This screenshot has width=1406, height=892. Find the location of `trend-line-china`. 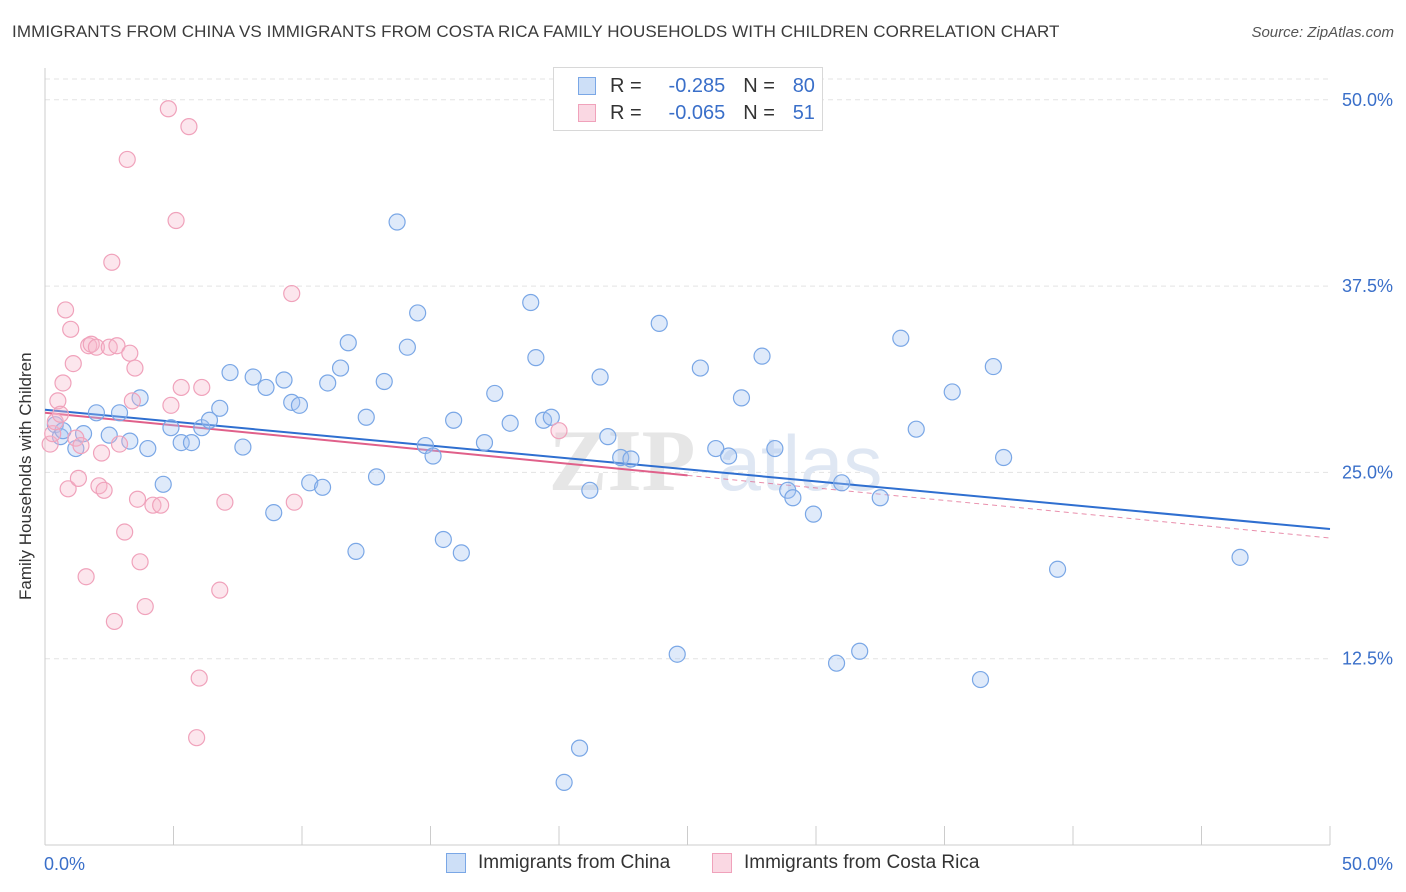

trend-line-china is located at coordinates (687, 469).